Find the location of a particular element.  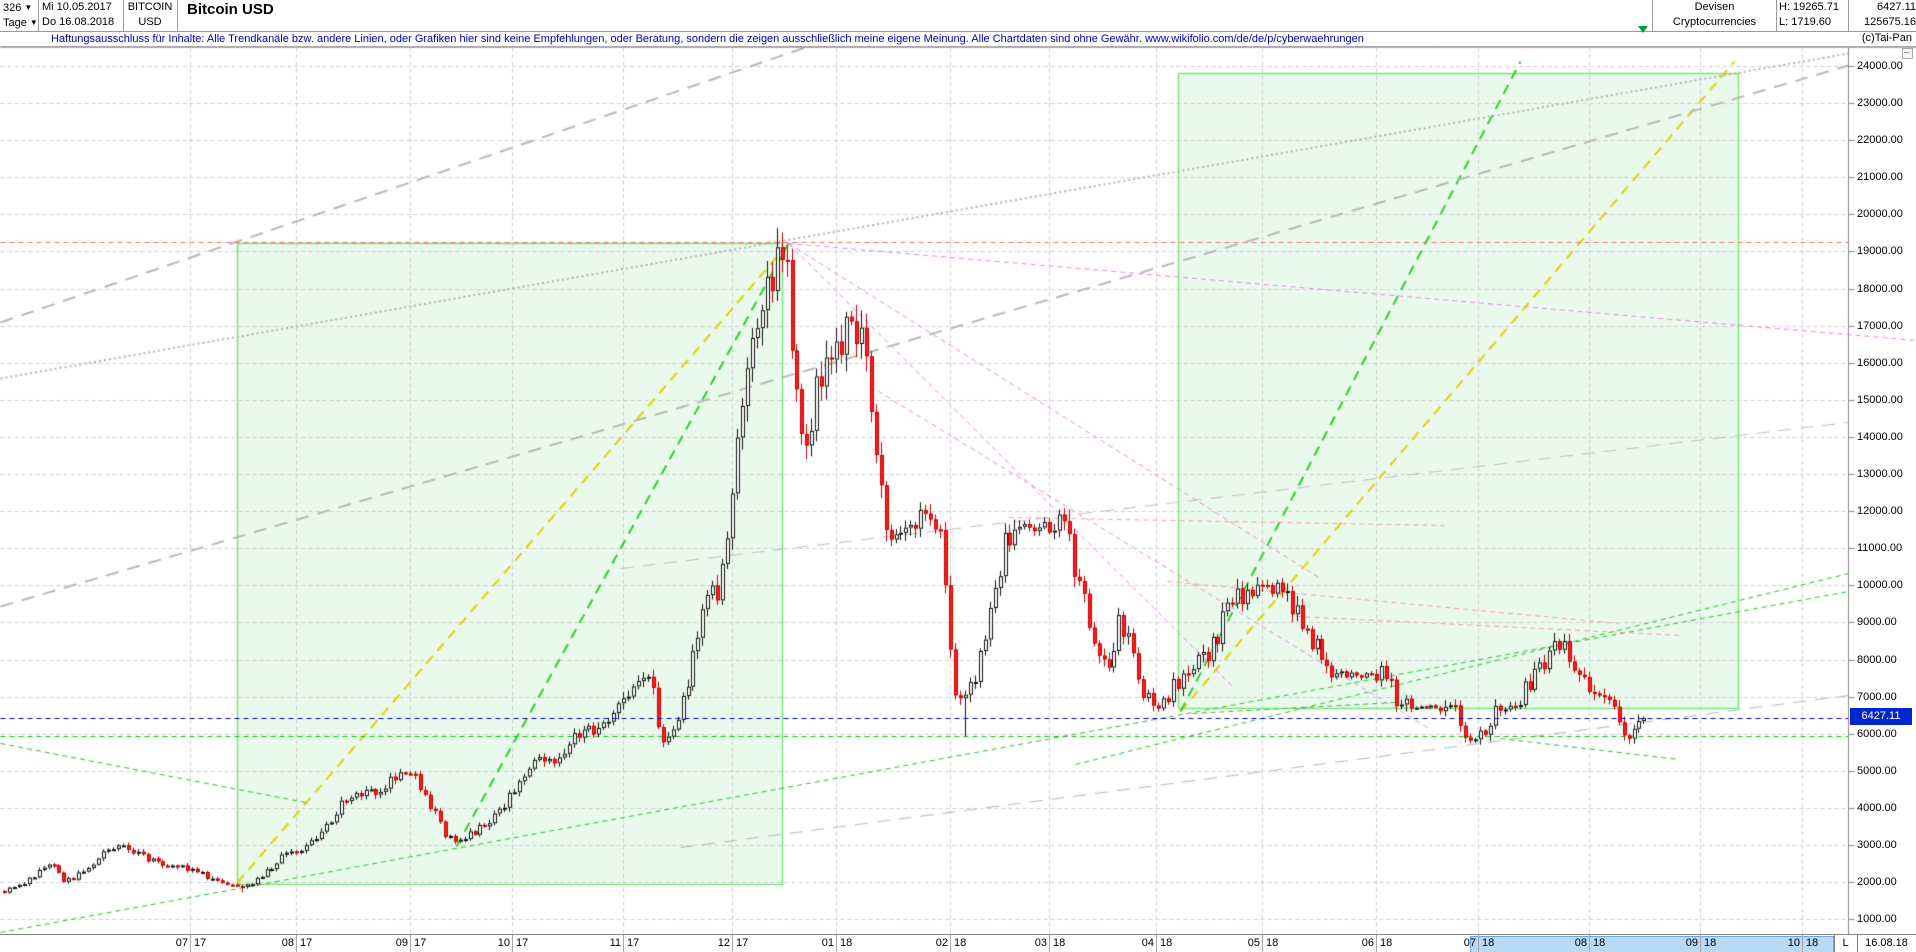

category-cell: Devisen Cryptocurrencies is located at coordinates (1714, 15).